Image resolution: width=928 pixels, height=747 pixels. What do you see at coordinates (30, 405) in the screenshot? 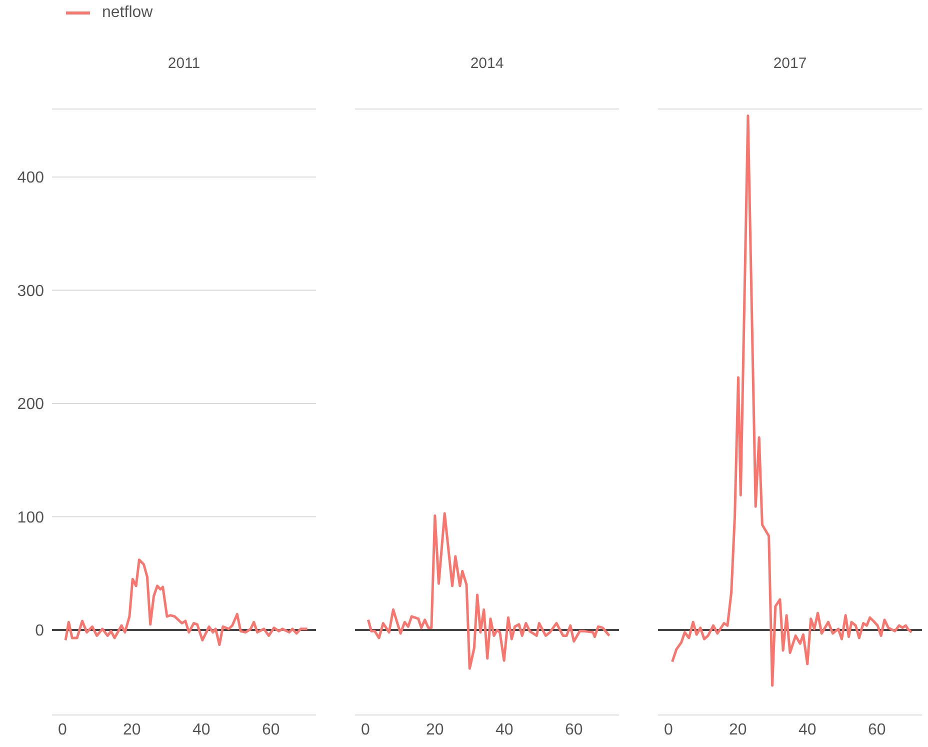
I see `y-tick-label: 200` at bounding box center [30, 405].